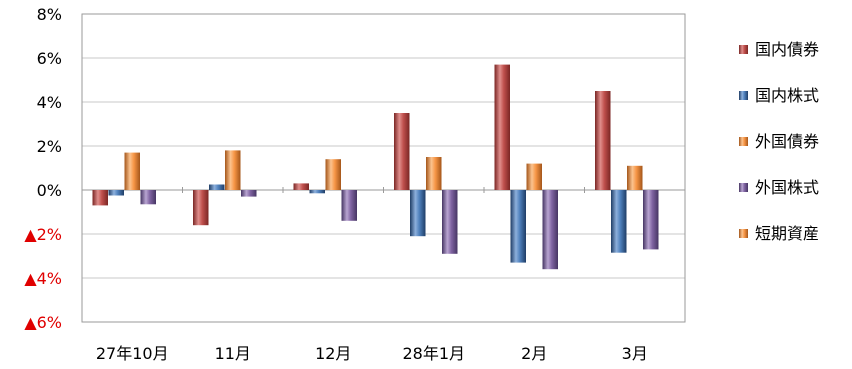  I want to click on bar-国内株式-28年1月, so click(418, 213).